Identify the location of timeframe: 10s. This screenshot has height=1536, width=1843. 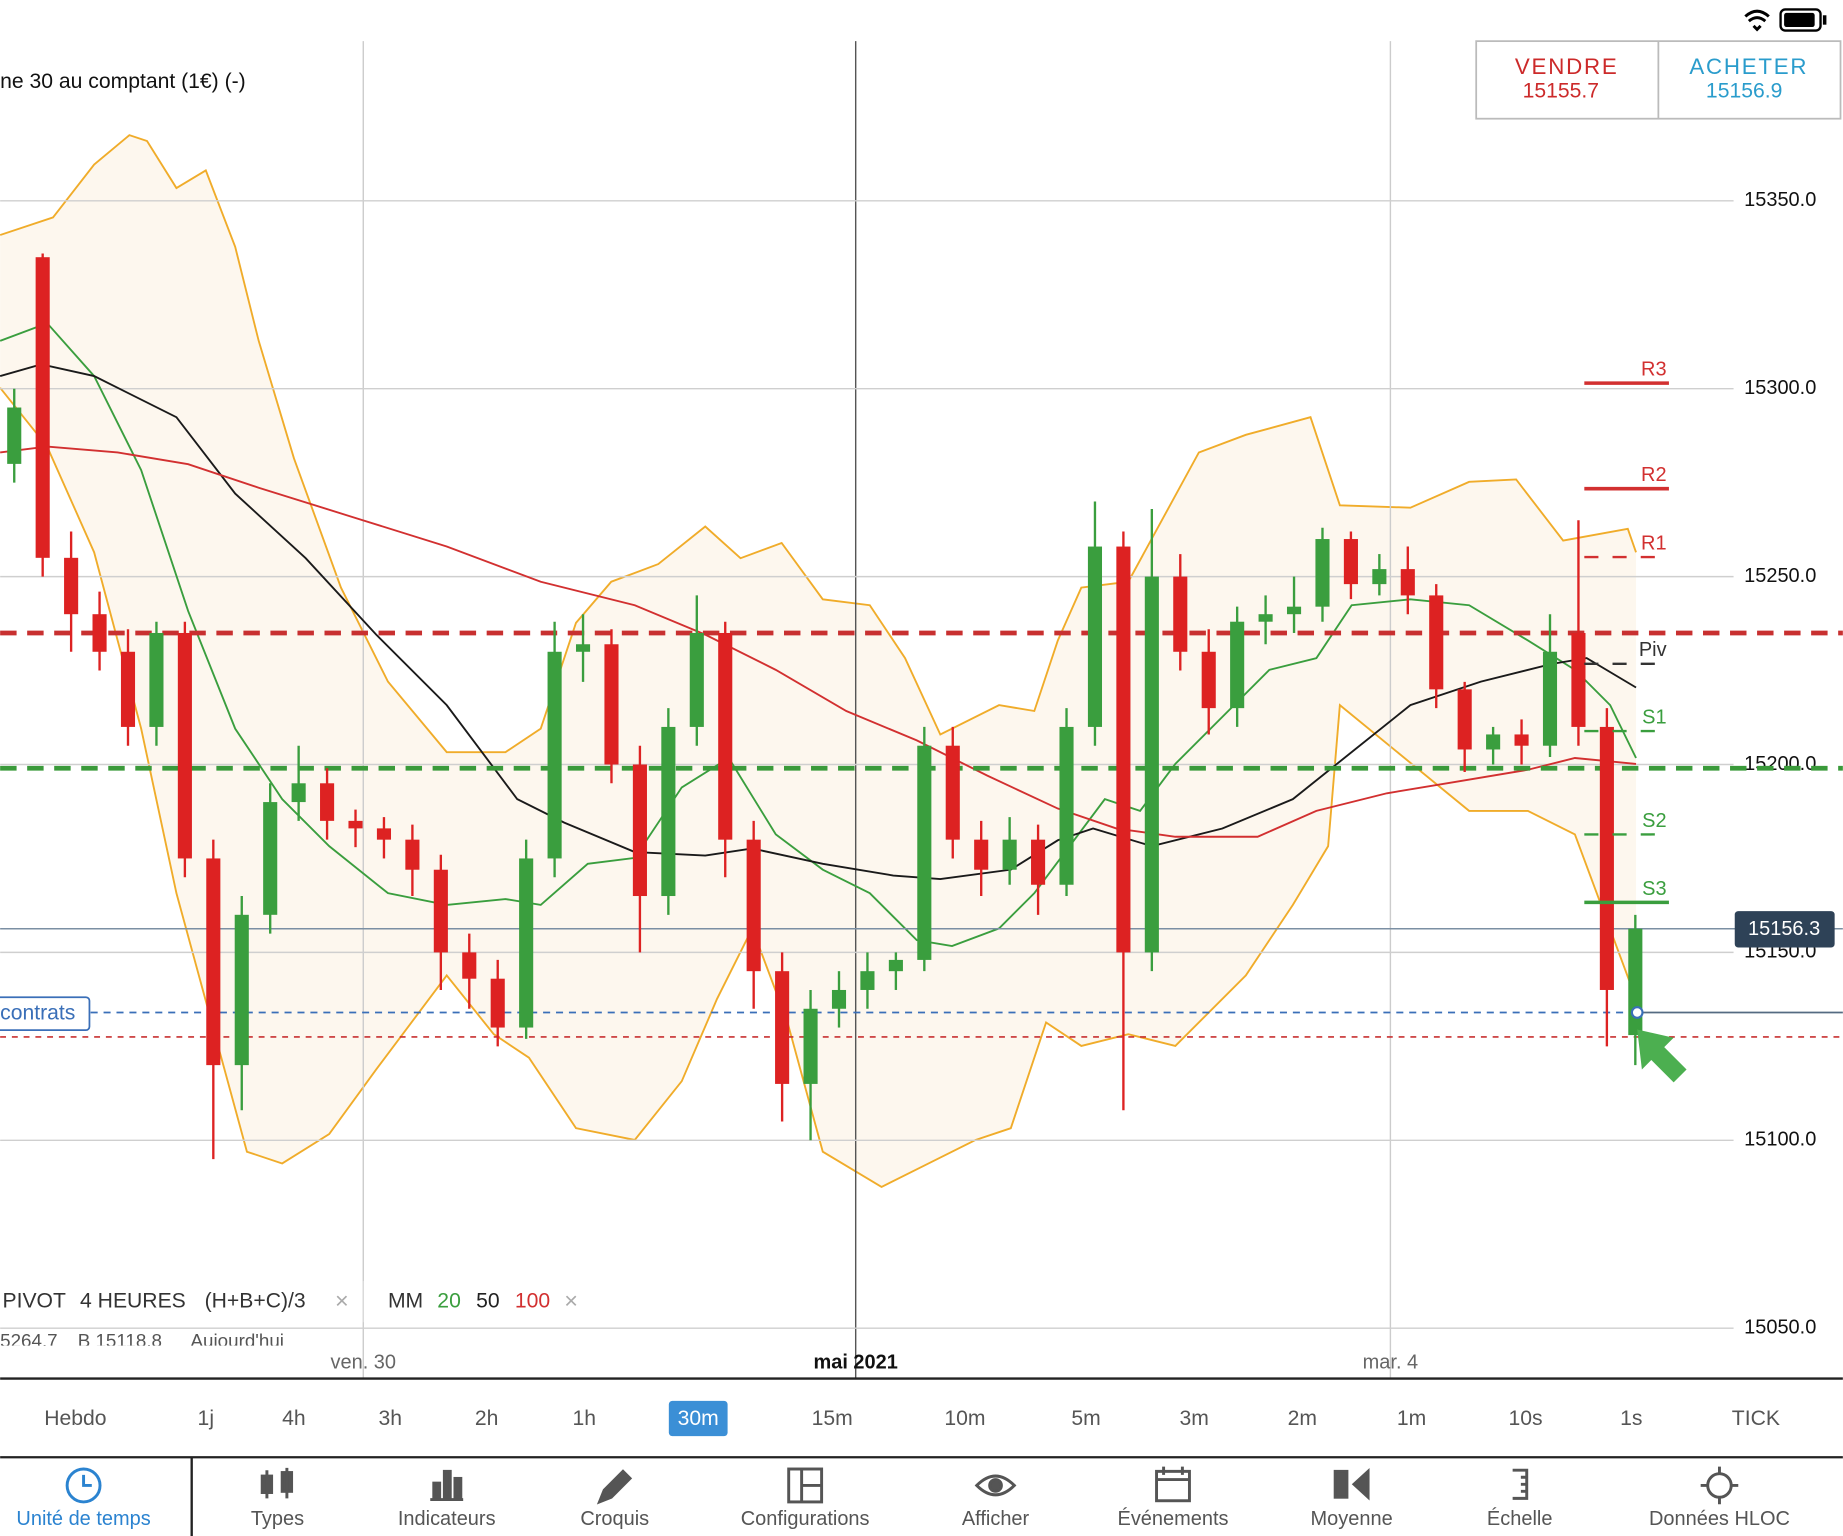
(1526, 1418).